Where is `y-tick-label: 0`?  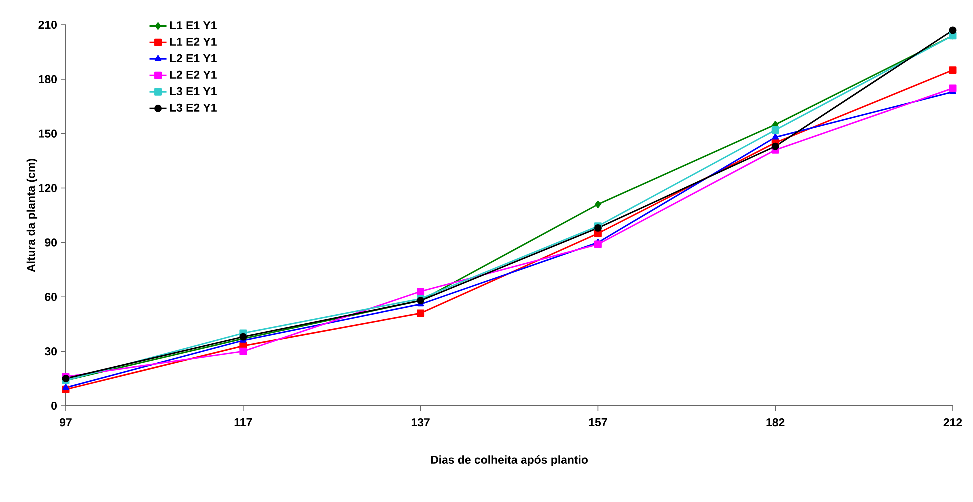 y-tick-label: 0 is located at coordinates (55, 406).